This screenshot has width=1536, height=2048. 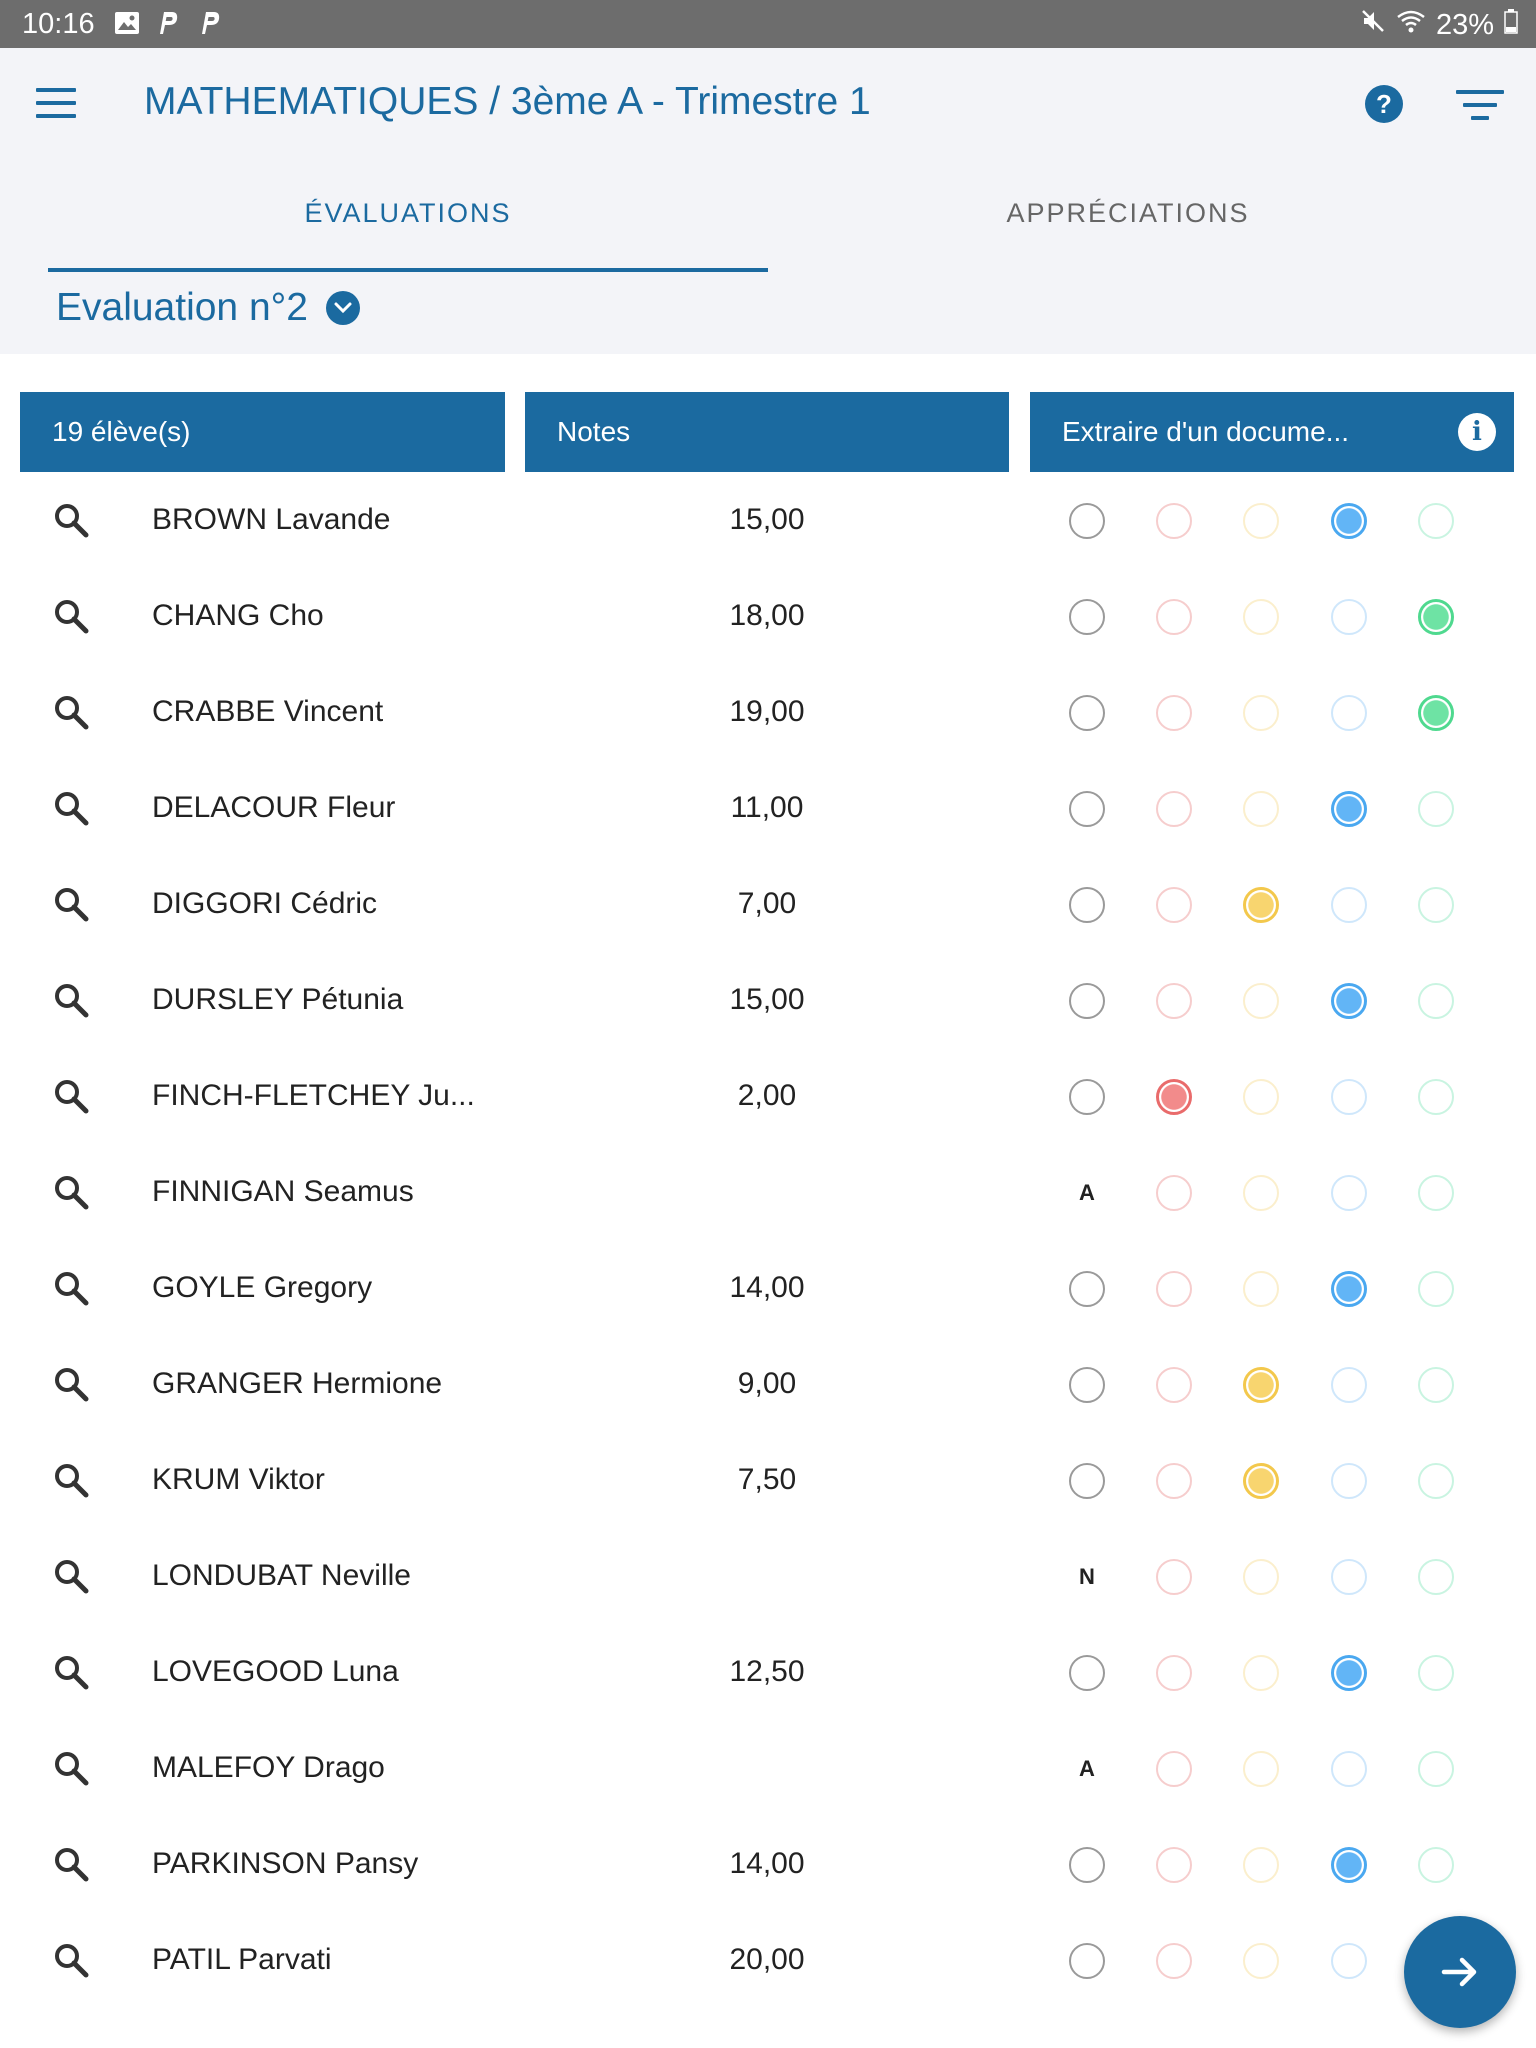 What do you see at coordinates (767, 1383) in the screenshot?
I see `student-note: 9,00` at bounding box center [767, 1383].